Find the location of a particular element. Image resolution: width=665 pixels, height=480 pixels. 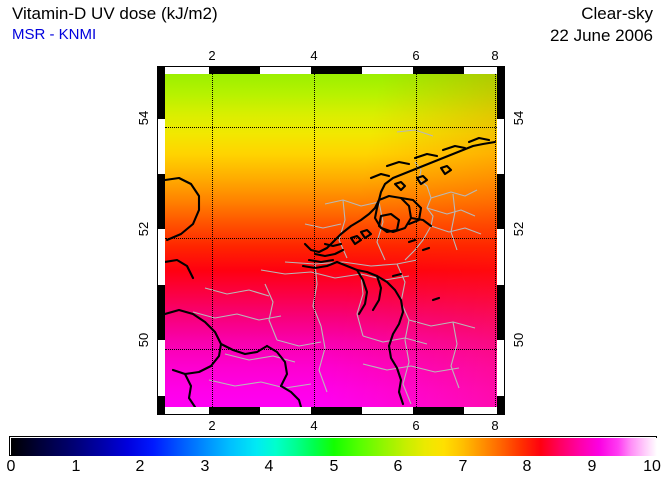

y-tick-left-52: 52 is located at coordinates (143, 229).